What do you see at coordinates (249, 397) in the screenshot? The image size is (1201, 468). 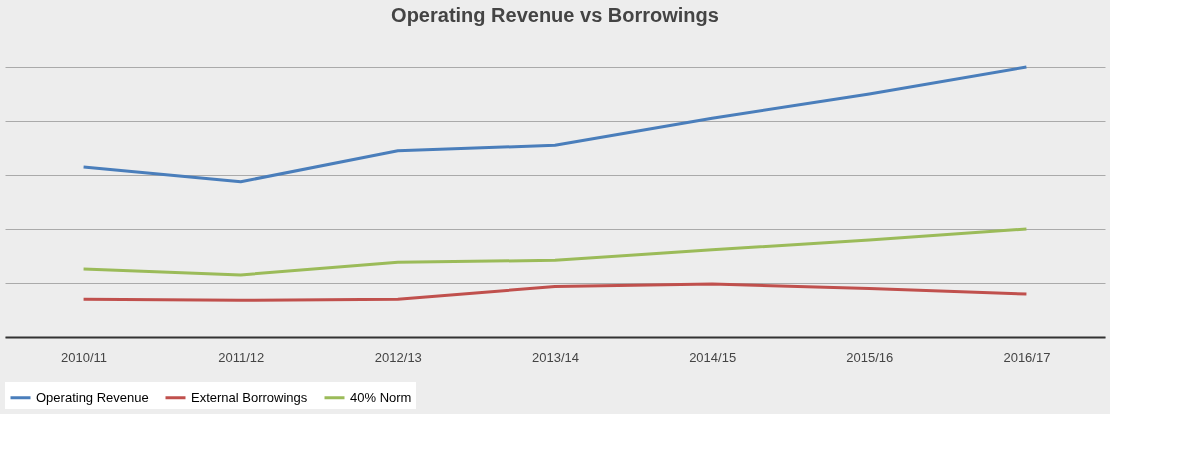 I see `legend-label: External Borrowings` at bounding box center [249, 397].